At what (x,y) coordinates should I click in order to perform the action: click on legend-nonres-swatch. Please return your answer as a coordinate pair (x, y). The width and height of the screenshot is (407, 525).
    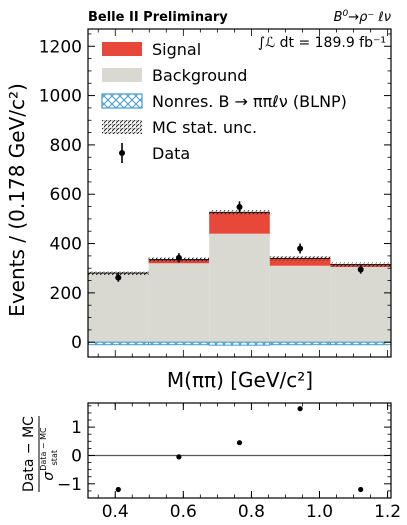
    Looking at the image, I should click on (122, 101).